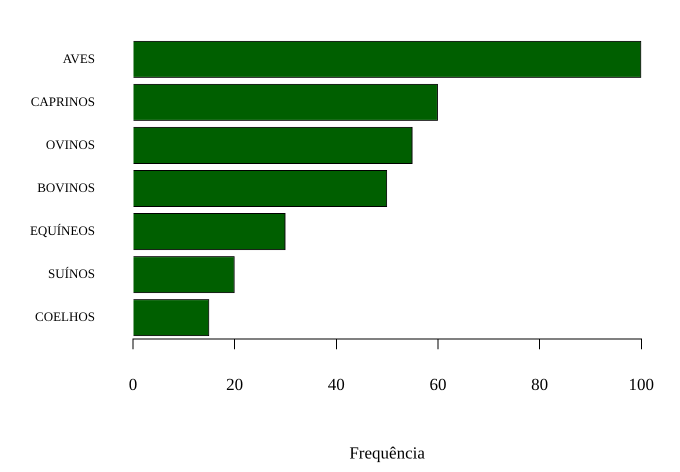  I want to click on x-tick-label: 80, so click(539, 384).